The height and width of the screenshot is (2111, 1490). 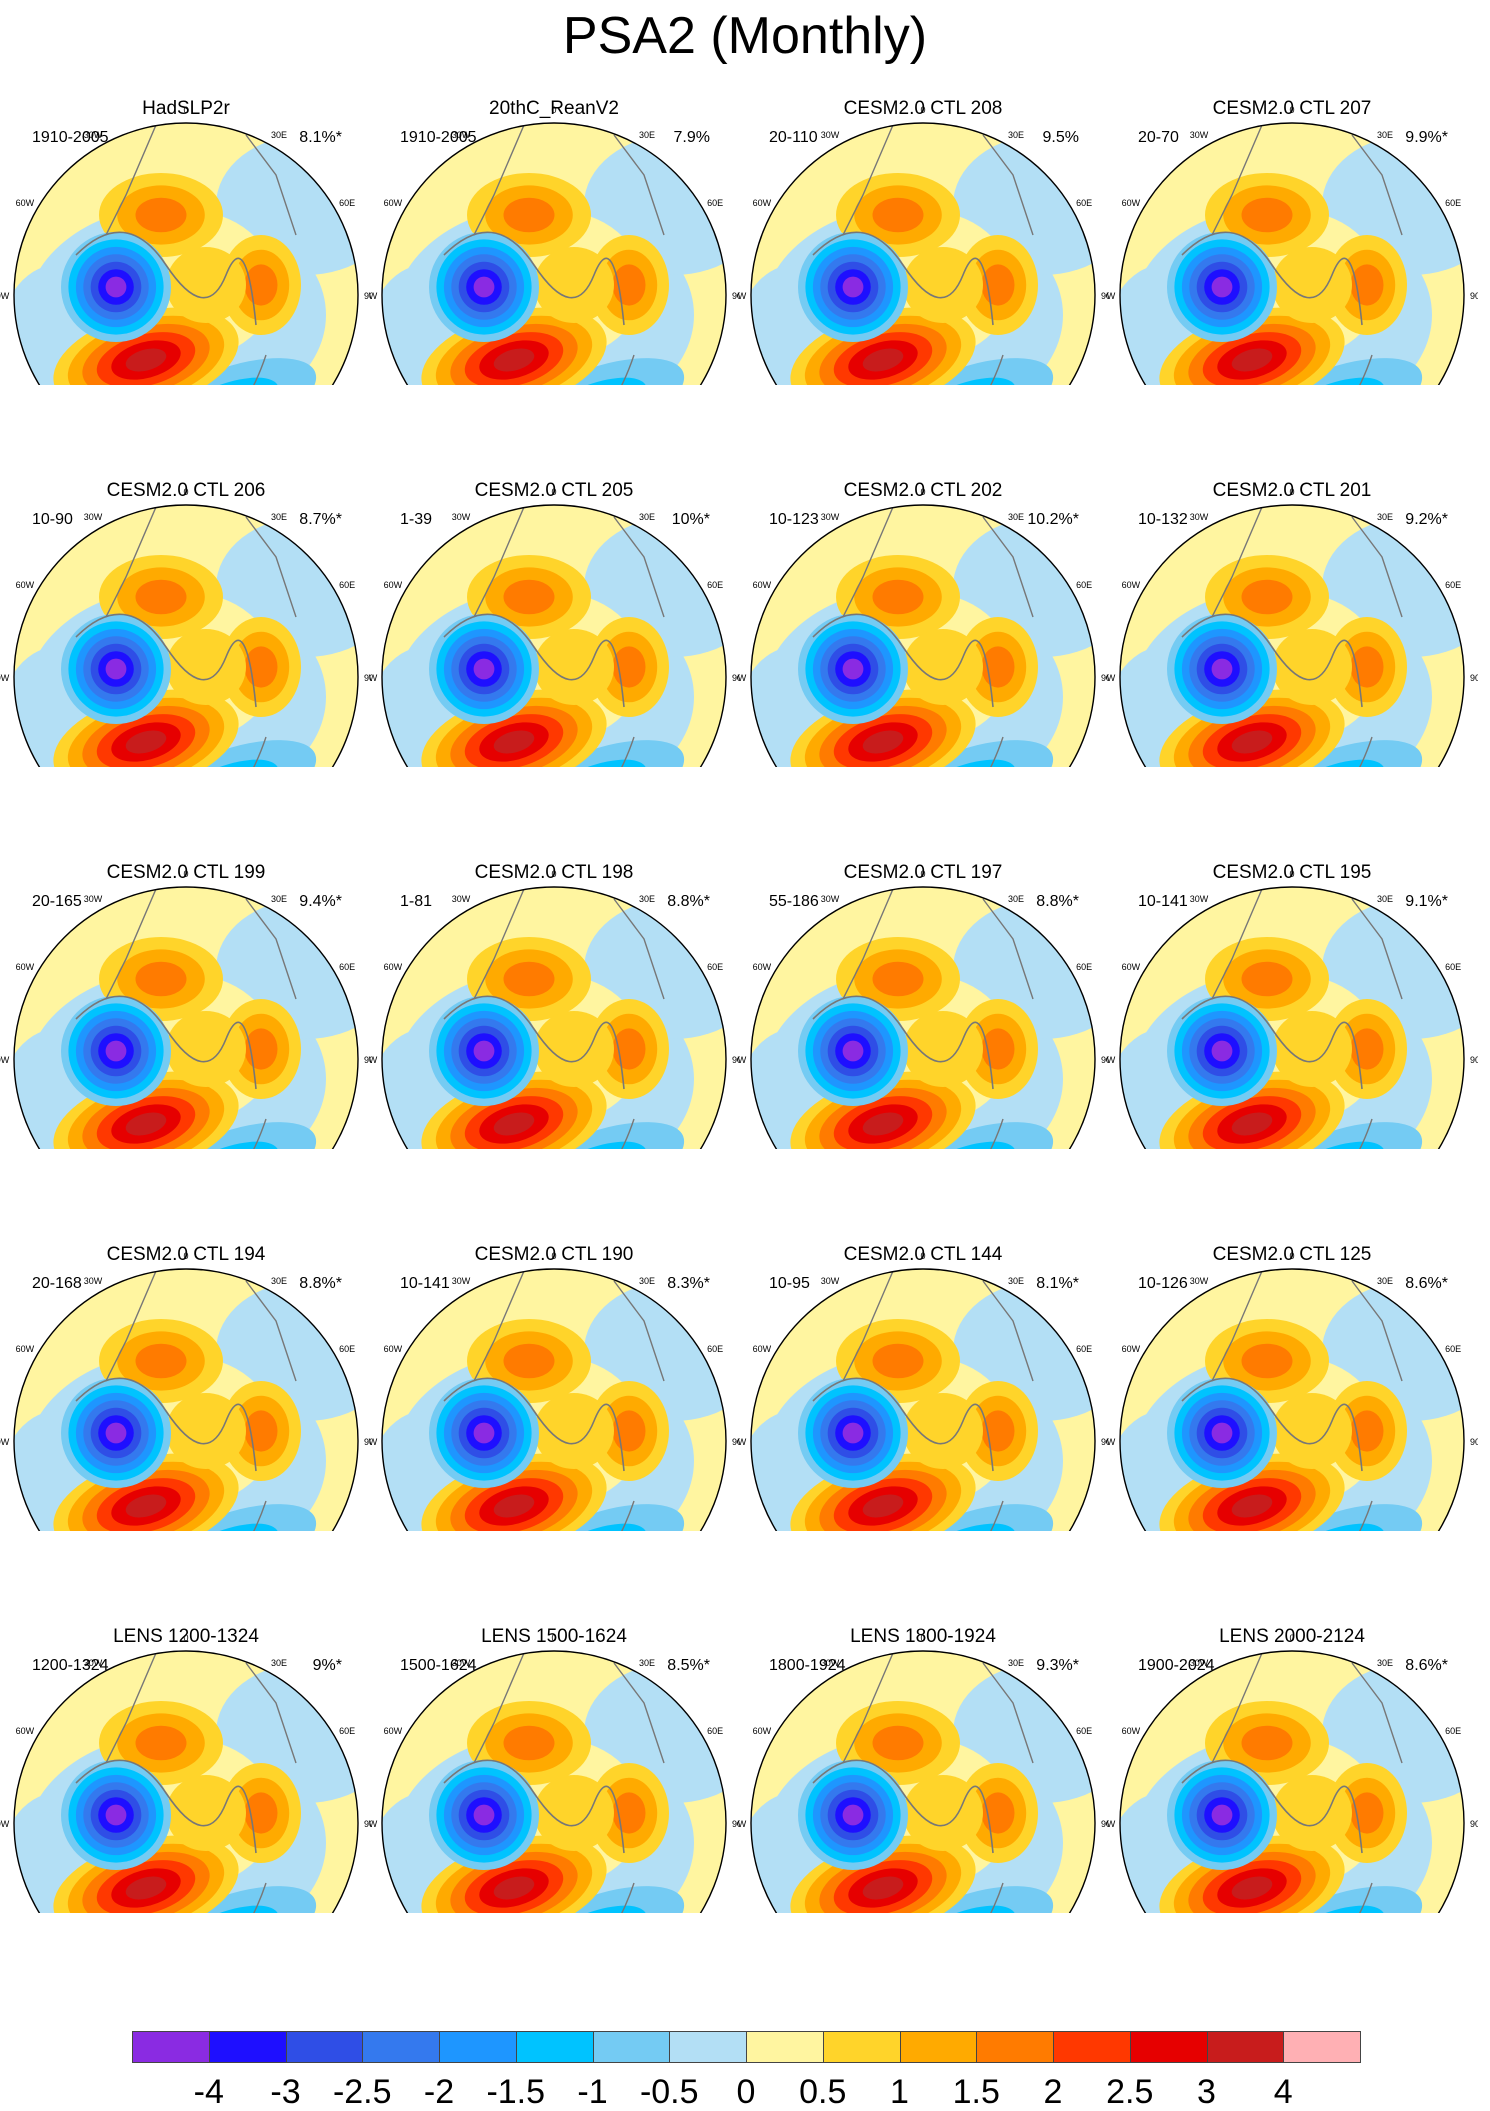 I want to click on panel-period: 1910-2005, so click(x=438, y=137).